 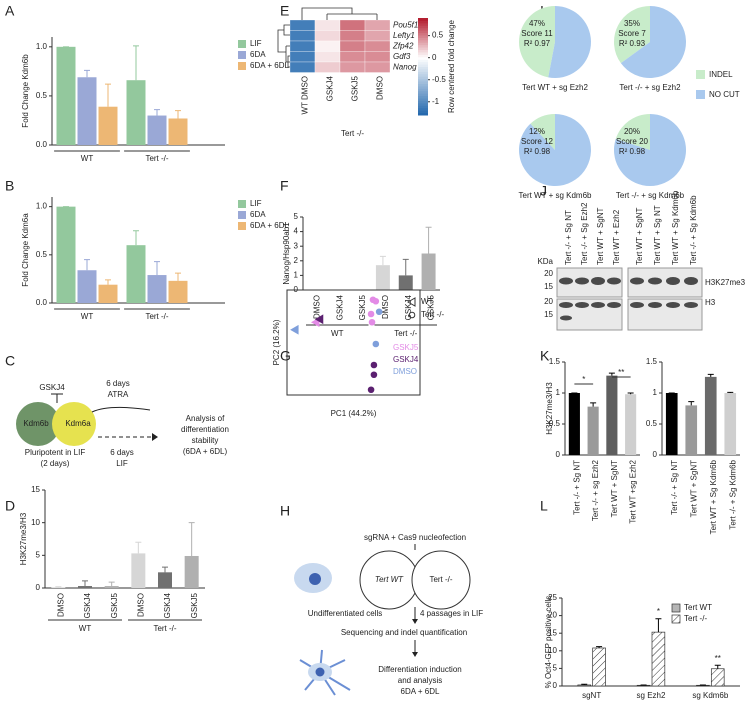 I want to click on pie-score: Score 20, so click(x=632, y=141).